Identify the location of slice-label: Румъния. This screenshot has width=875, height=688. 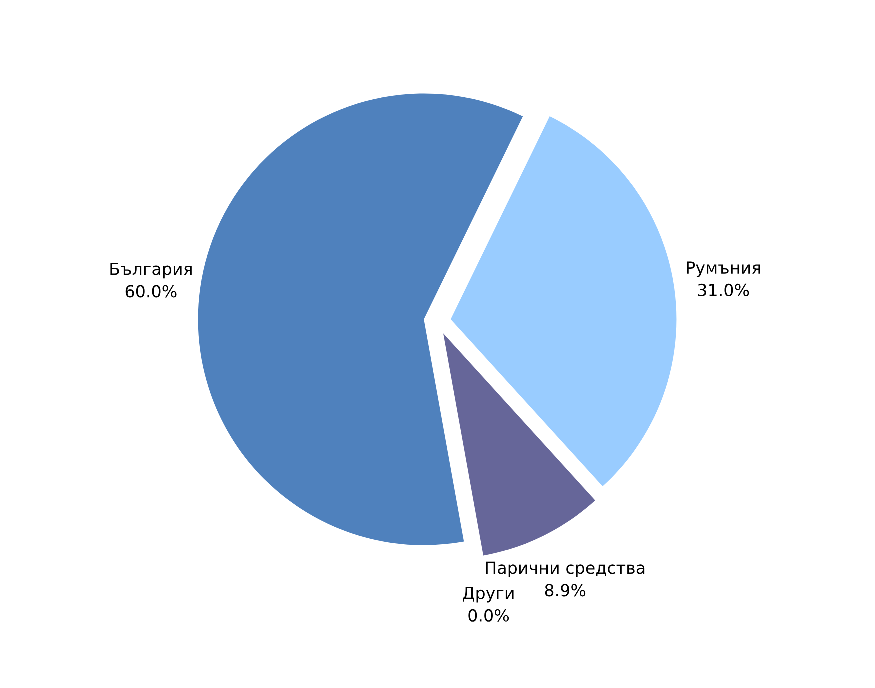
(723, 270).